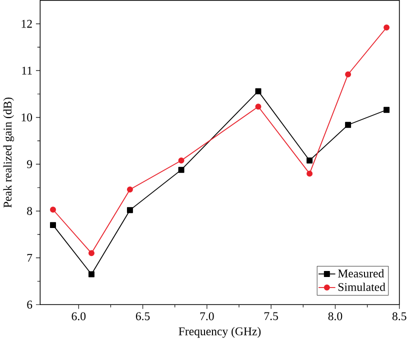 Image resolution: width=410 pixels, height=341 pixels. I want to click on x-tick-label: 7.0, so click(207, 316).